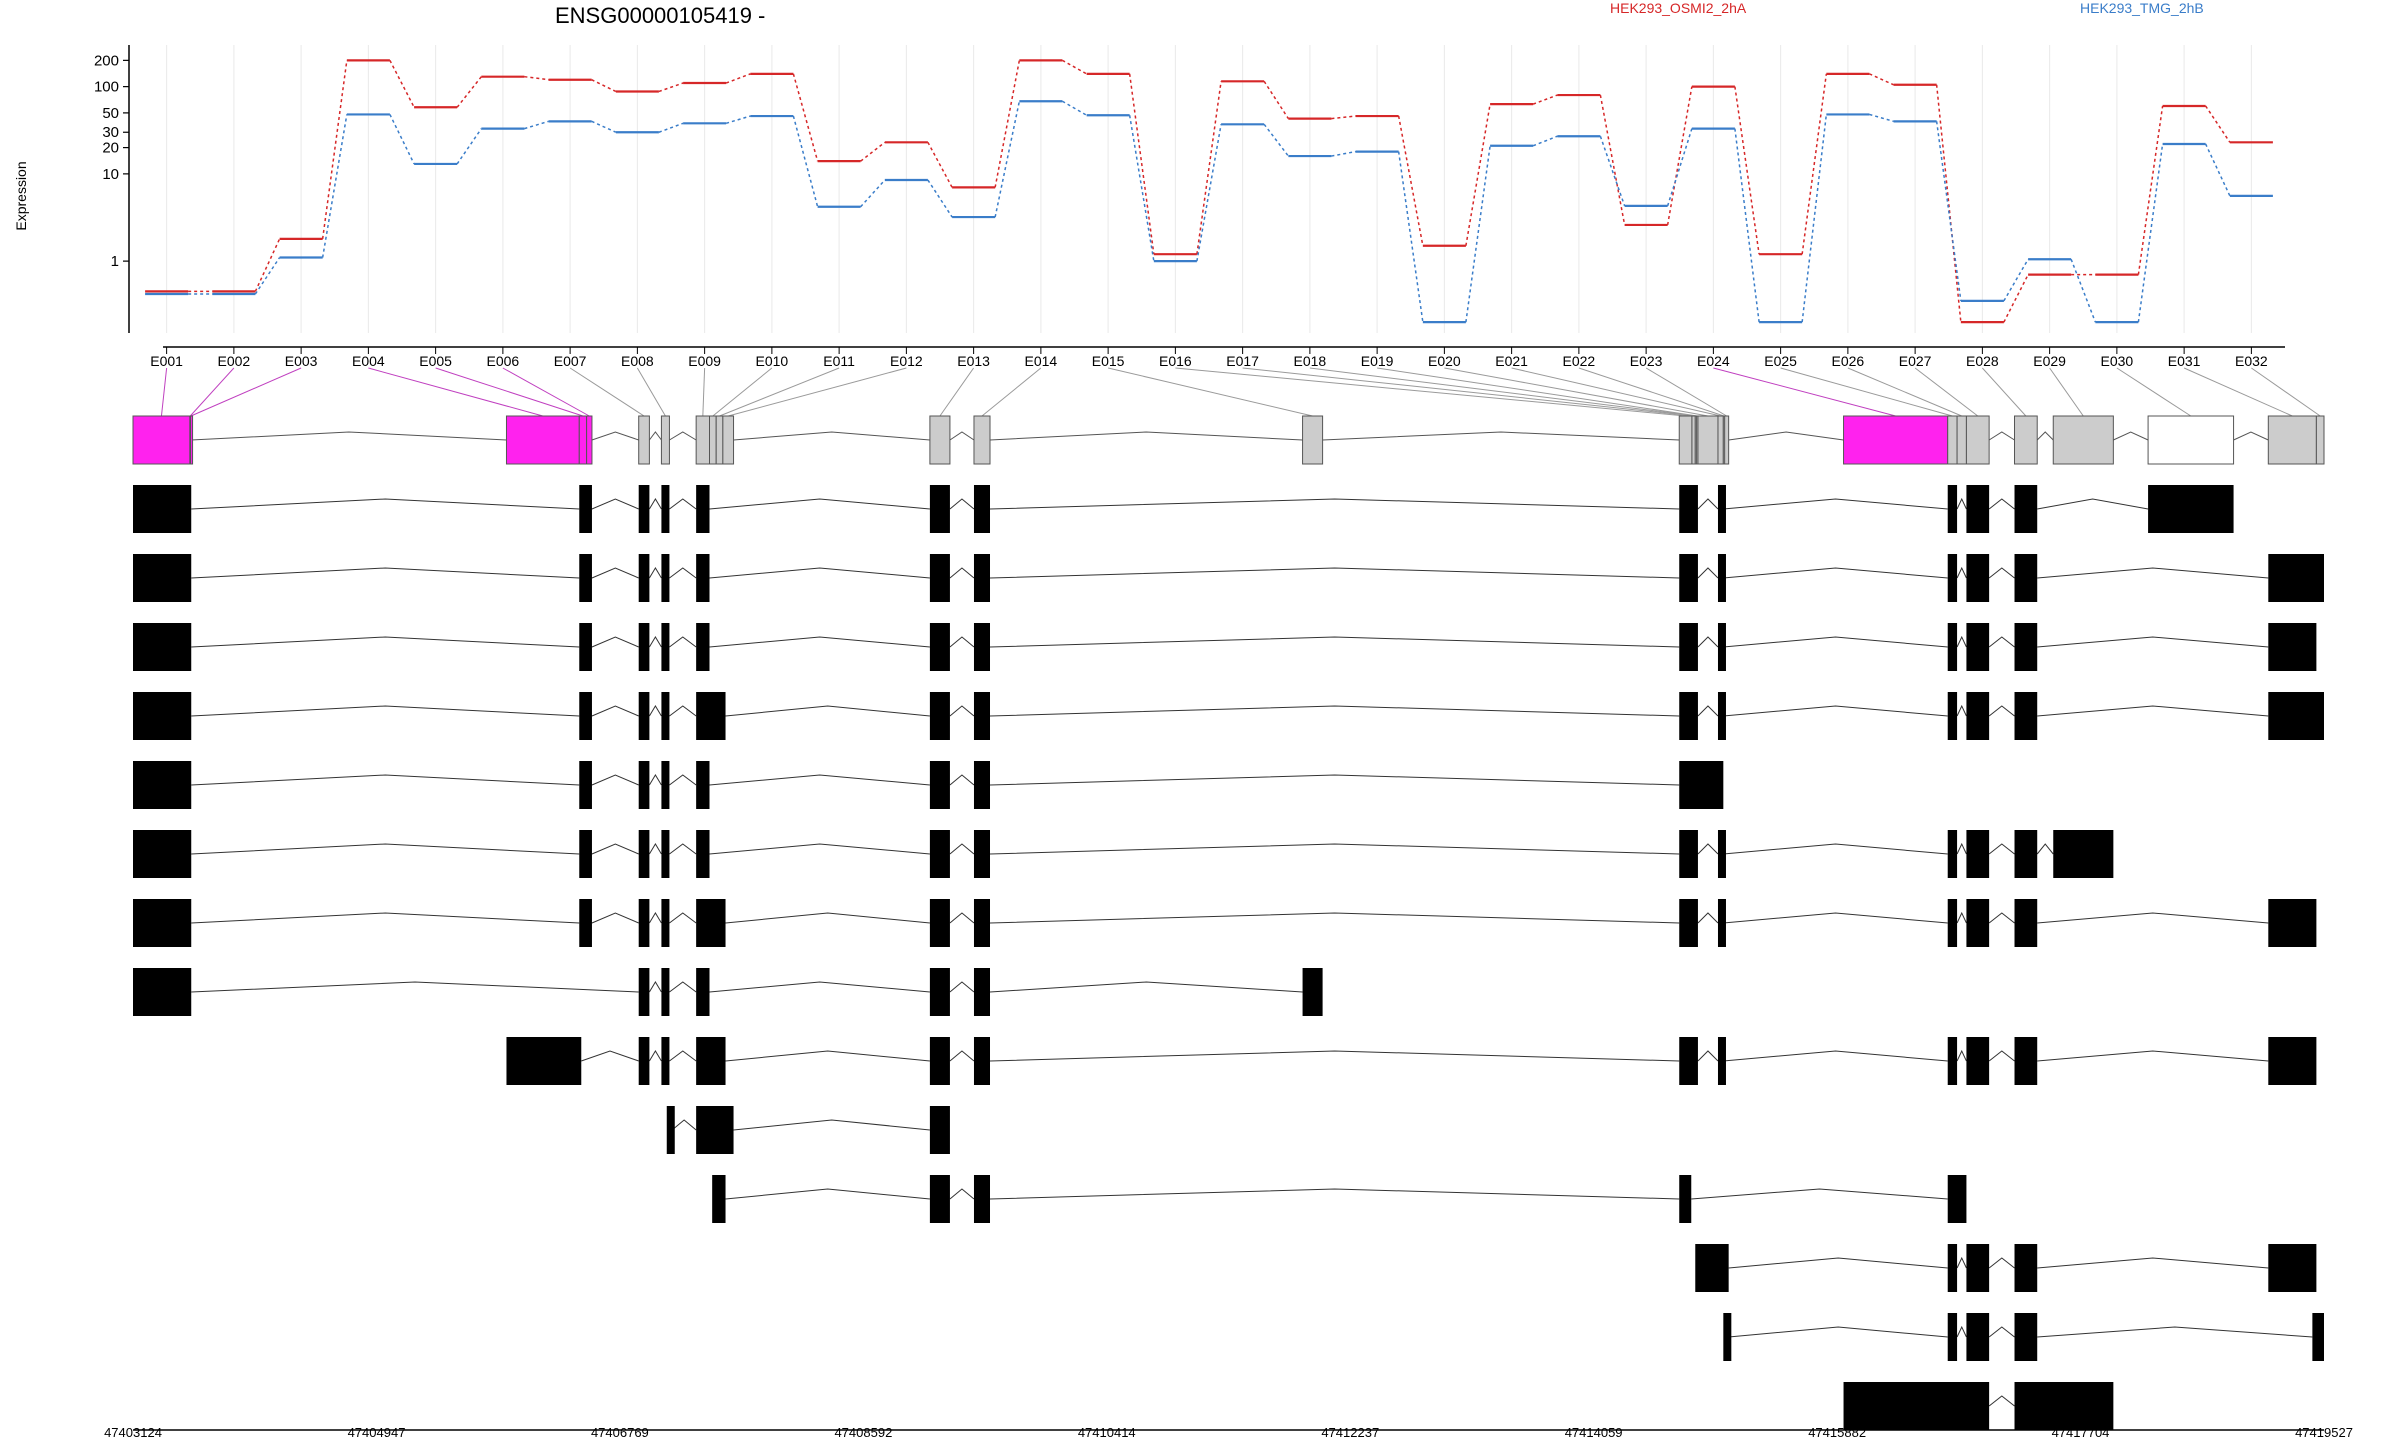  What do you see at coordinates (1310, 361) in the screenshot?
I see `x-tick-label: E018` at bounding box center [1310, 361].